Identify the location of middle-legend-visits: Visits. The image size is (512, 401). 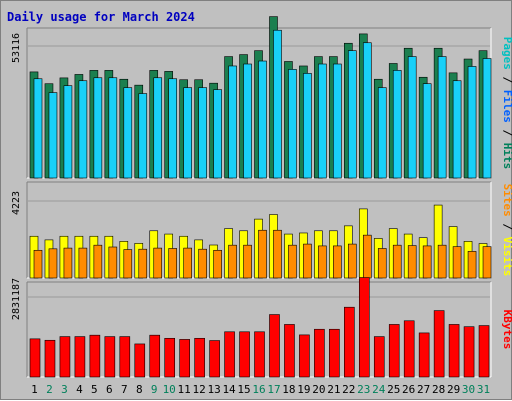
(506, 257).